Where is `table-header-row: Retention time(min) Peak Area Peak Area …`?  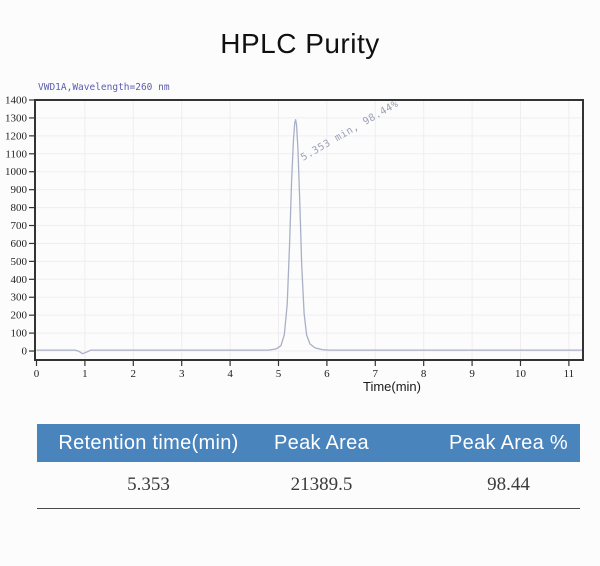
table-header-row: Retention time(min) Peak Area Peak Area … is located at coordinates (308, 443).